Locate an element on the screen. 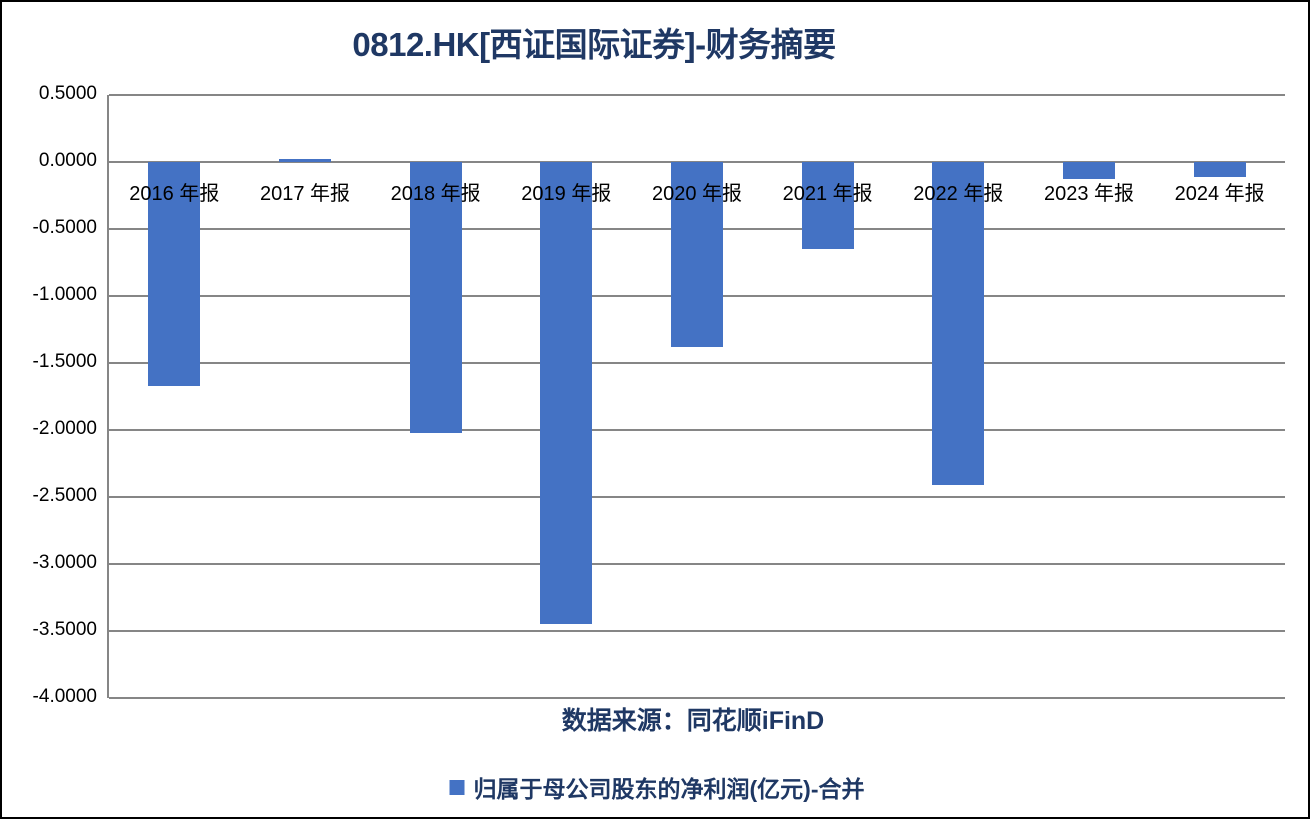  x-tick-label: 2016 年报 is located at coordinates (174, 194).